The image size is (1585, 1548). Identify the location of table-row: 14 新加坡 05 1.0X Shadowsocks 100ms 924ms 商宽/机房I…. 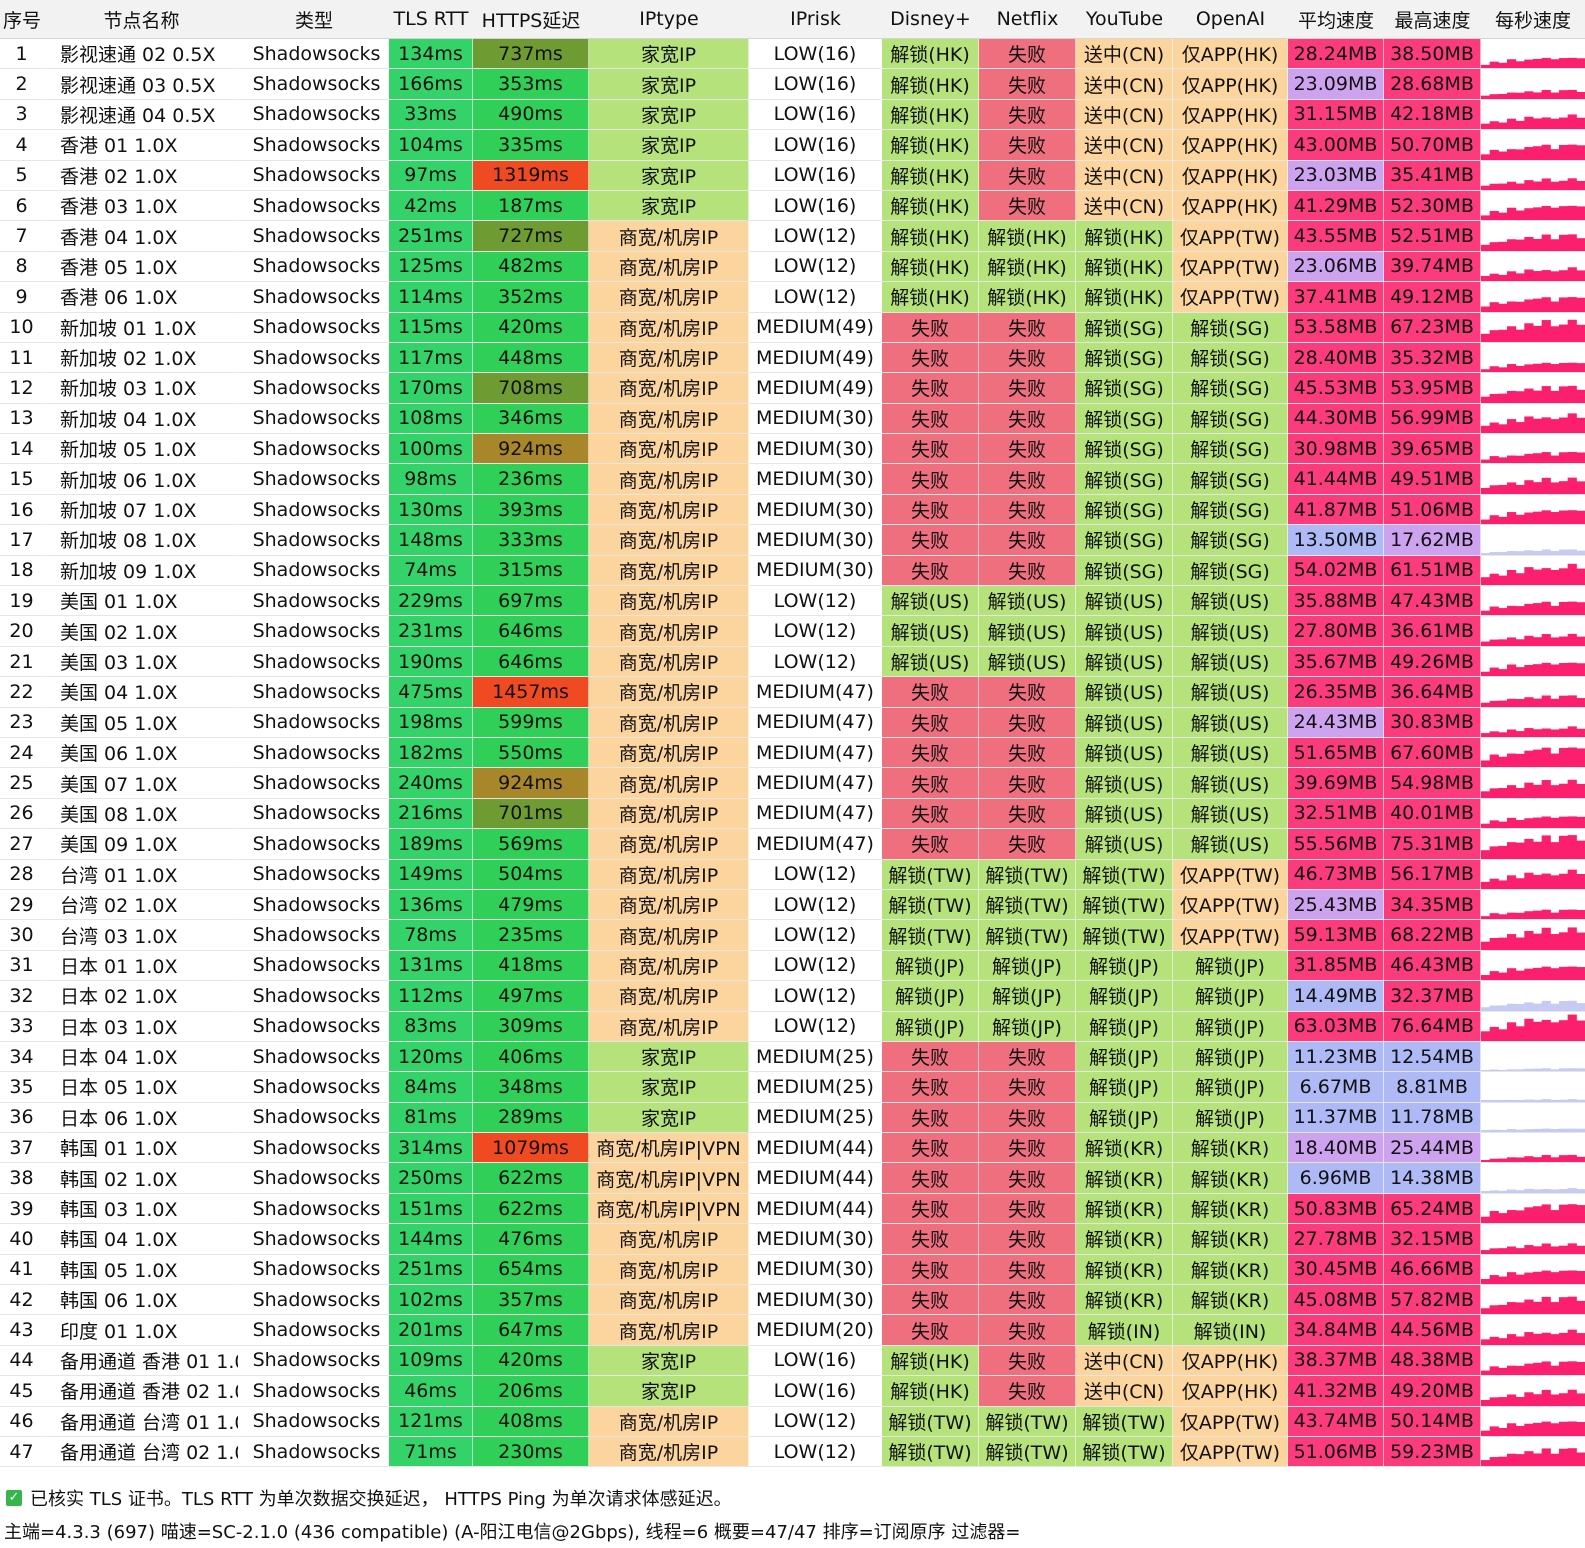
(792, 449).